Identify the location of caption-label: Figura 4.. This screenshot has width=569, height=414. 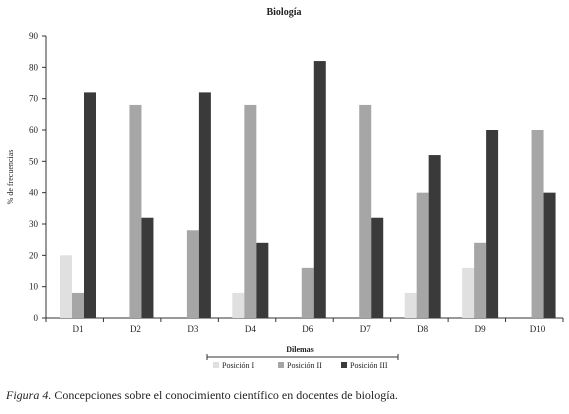
(29, 395).